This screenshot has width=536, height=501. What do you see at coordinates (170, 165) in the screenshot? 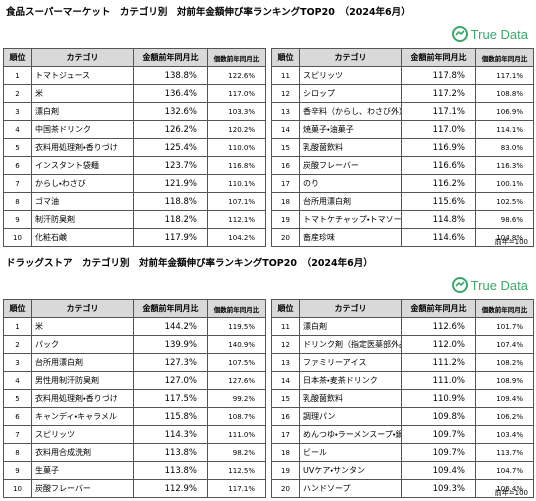
I see `cell: 123.7%` at bounding box center [170, 165].